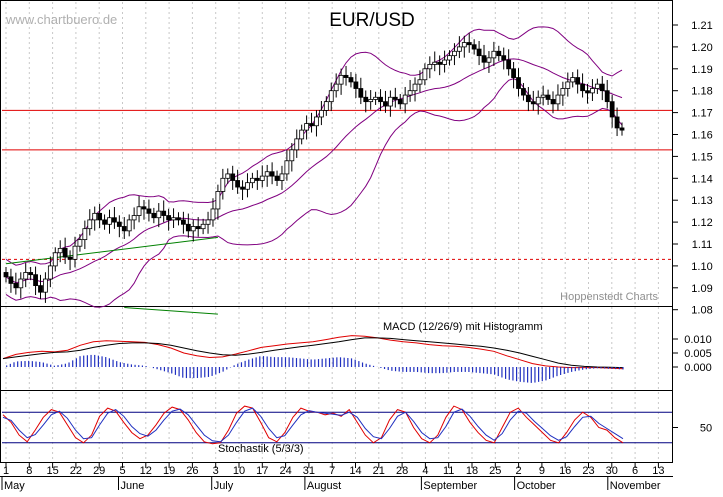 This screenshot has height=497, width=723. What do you see at coordinates (701, 179) in the screenshot?
I see `price-tick-label: 1.14` at bounding box center [701, 179].